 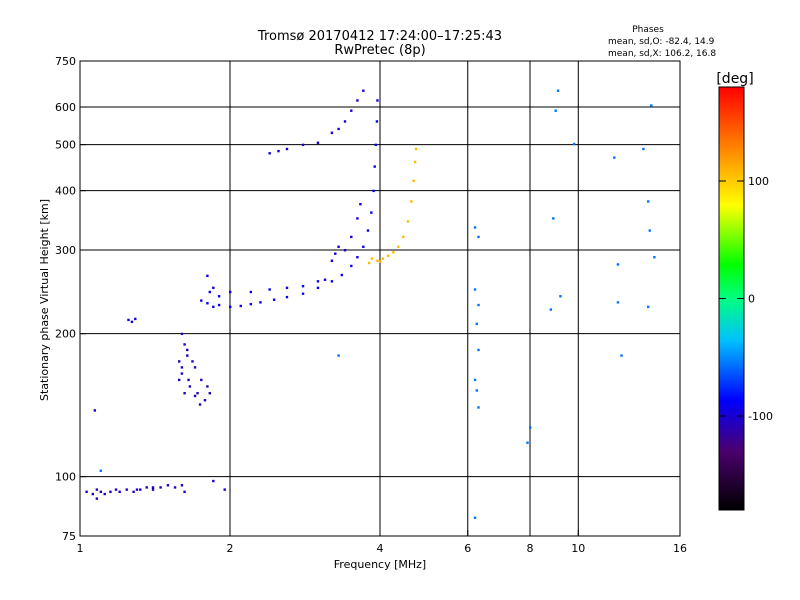 I want to click on y-tick-label: 200, so click(x=65, y=334).